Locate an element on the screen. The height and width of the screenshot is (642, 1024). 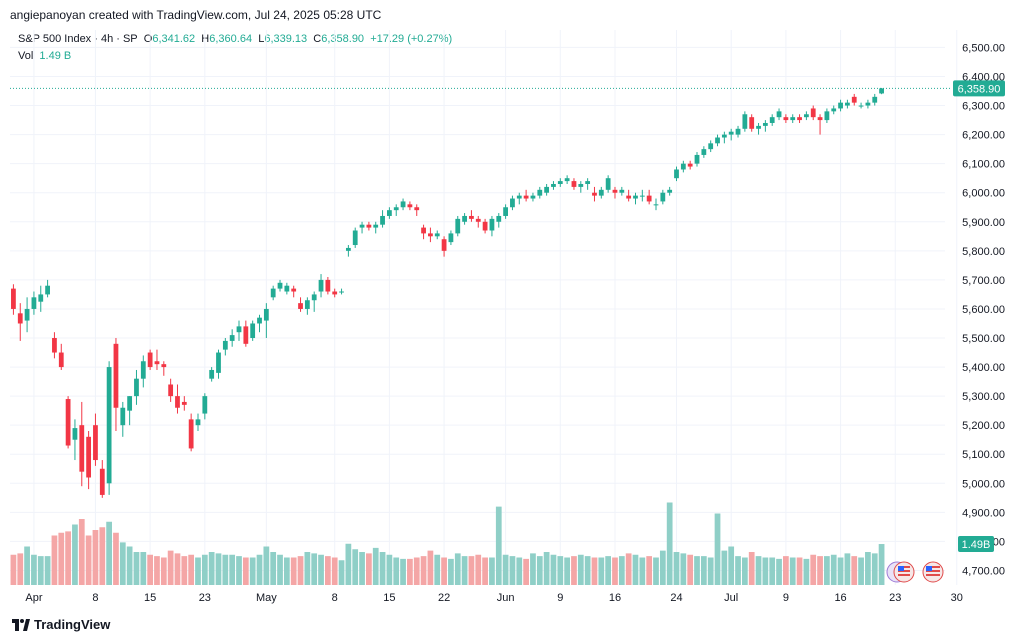
symbol-label: S&P 500 Index · 4h · SP is located at coordinates (78, 39).